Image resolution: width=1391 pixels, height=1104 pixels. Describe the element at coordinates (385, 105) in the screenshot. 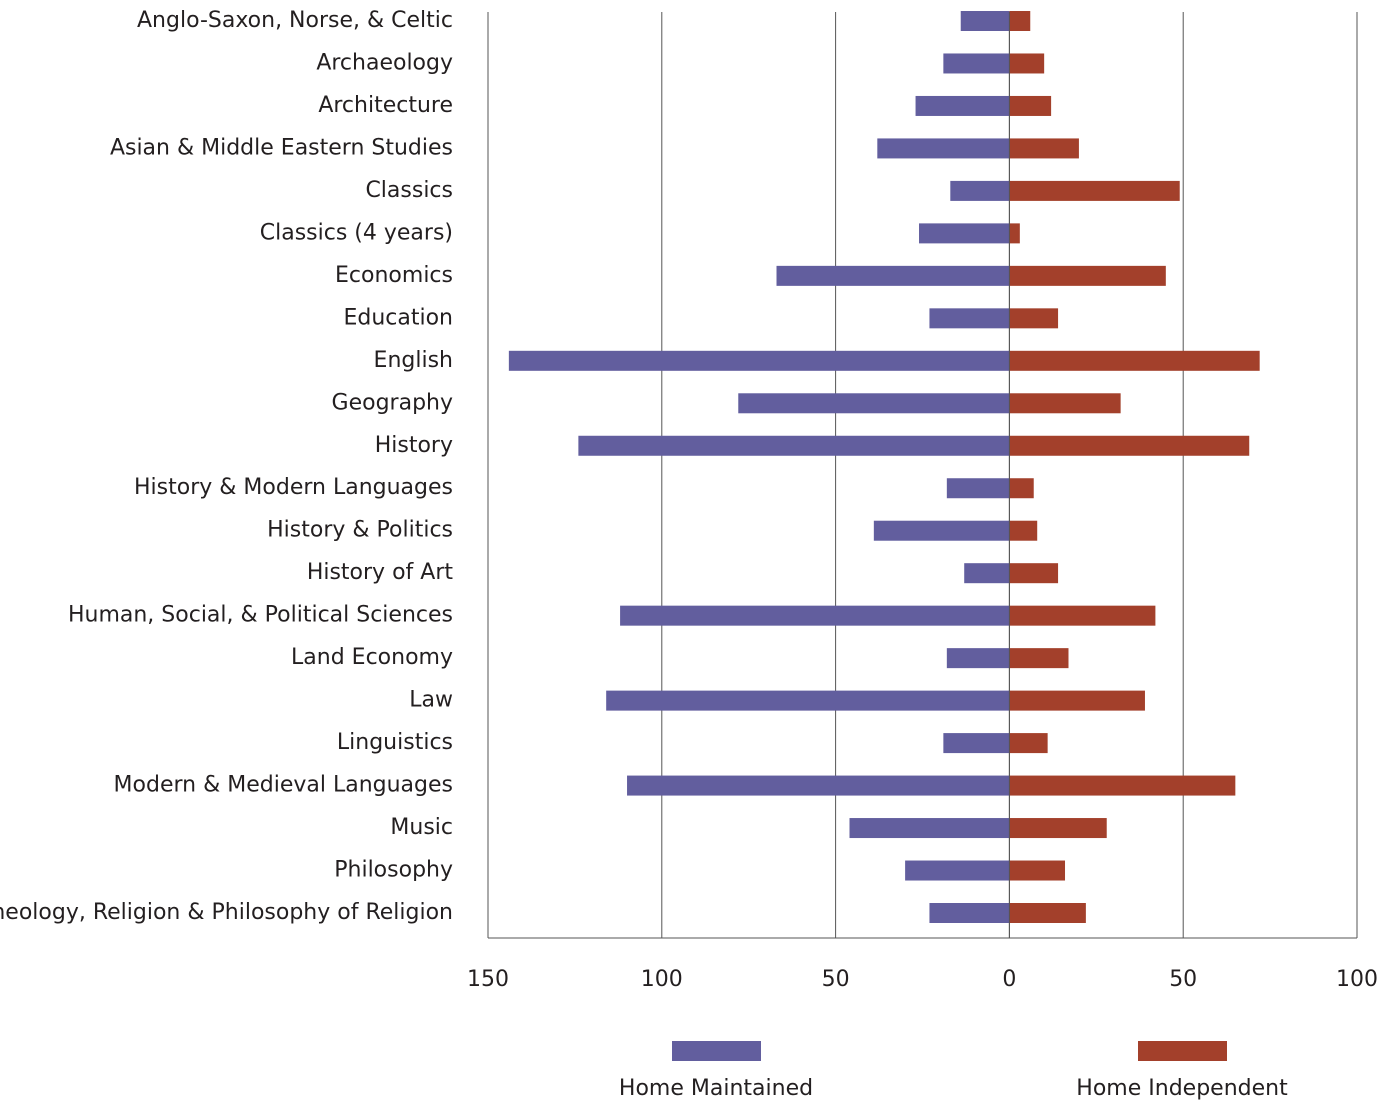

I see `y-tick-label: Architecture` at that location.